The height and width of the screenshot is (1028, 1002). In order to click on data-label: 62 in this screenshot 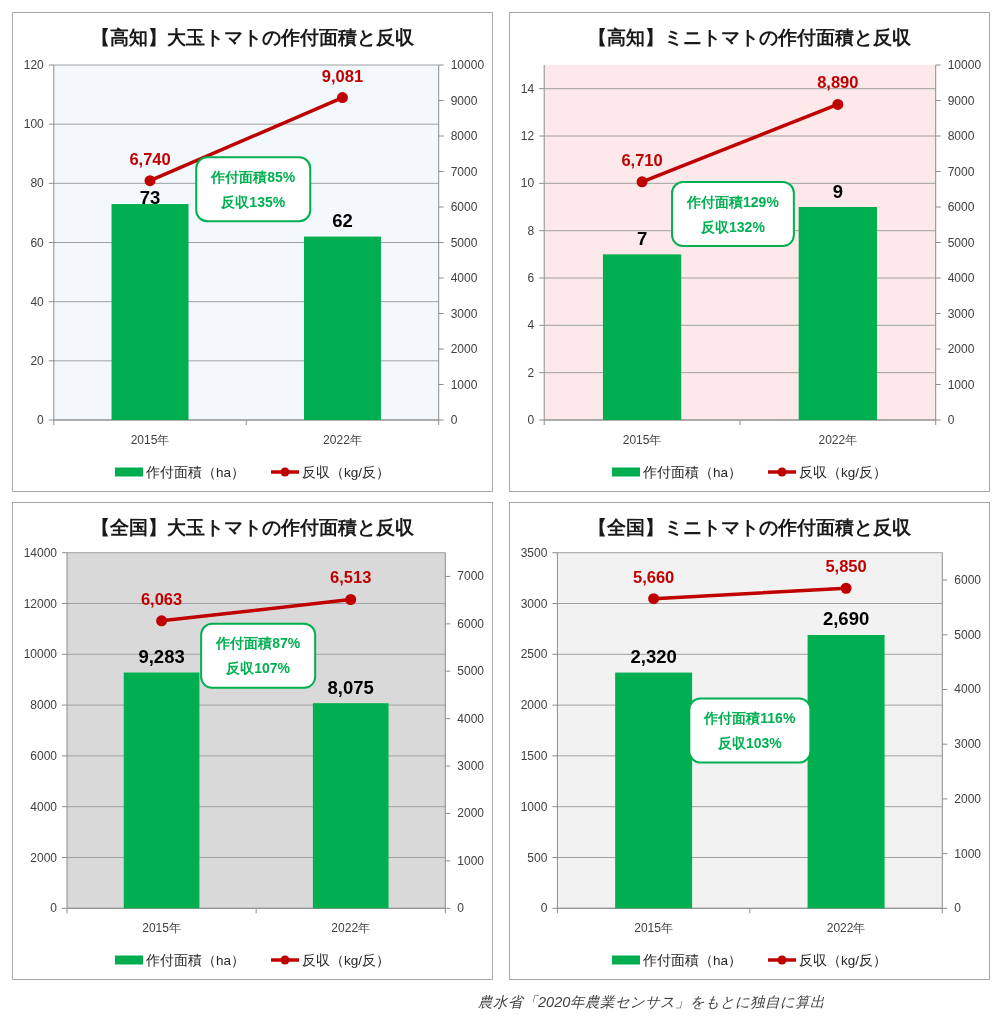, I will do `click(342, 221)`.